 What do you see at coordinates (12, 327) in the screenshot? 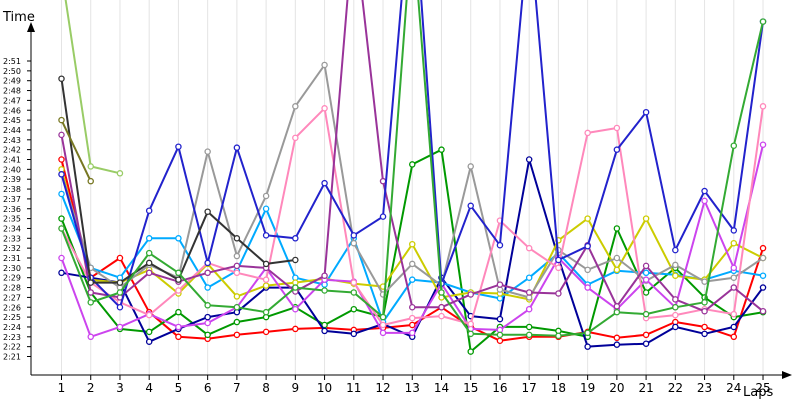
I see `y-tick-label: 2:24` at bounding box center [12, 327].